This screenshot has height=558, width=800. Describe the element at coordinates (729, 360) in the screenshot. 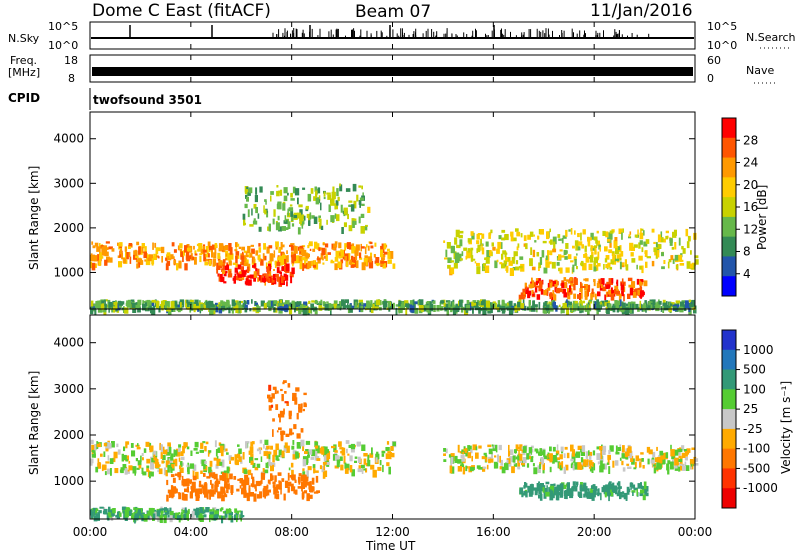

I see `velocity-colorbar-swatch` at that location.